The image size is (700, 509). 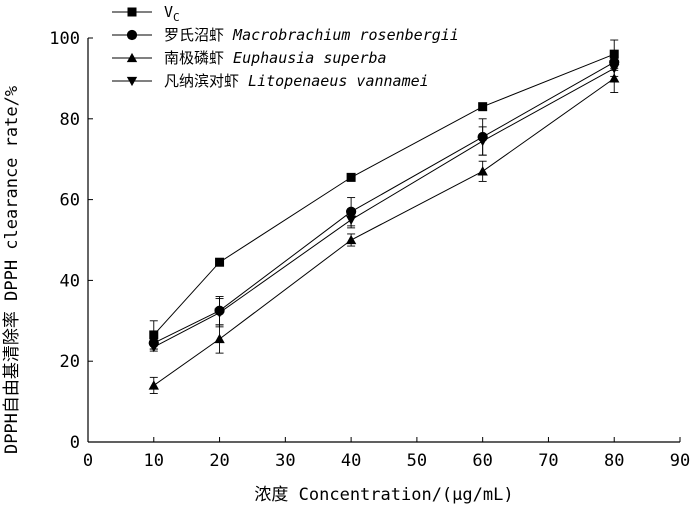 What do you see at coordinates (614, 461) in the screenshot?
I see `x-tick-label: 80` at bounding box center [614, 461].